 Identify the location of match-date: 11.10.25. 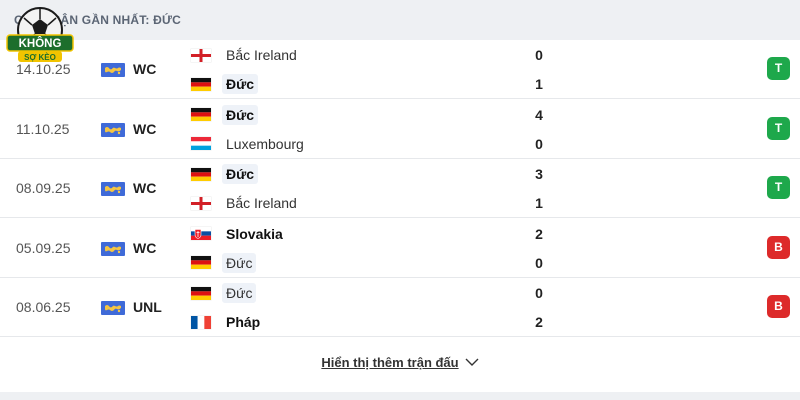
(43, 128).